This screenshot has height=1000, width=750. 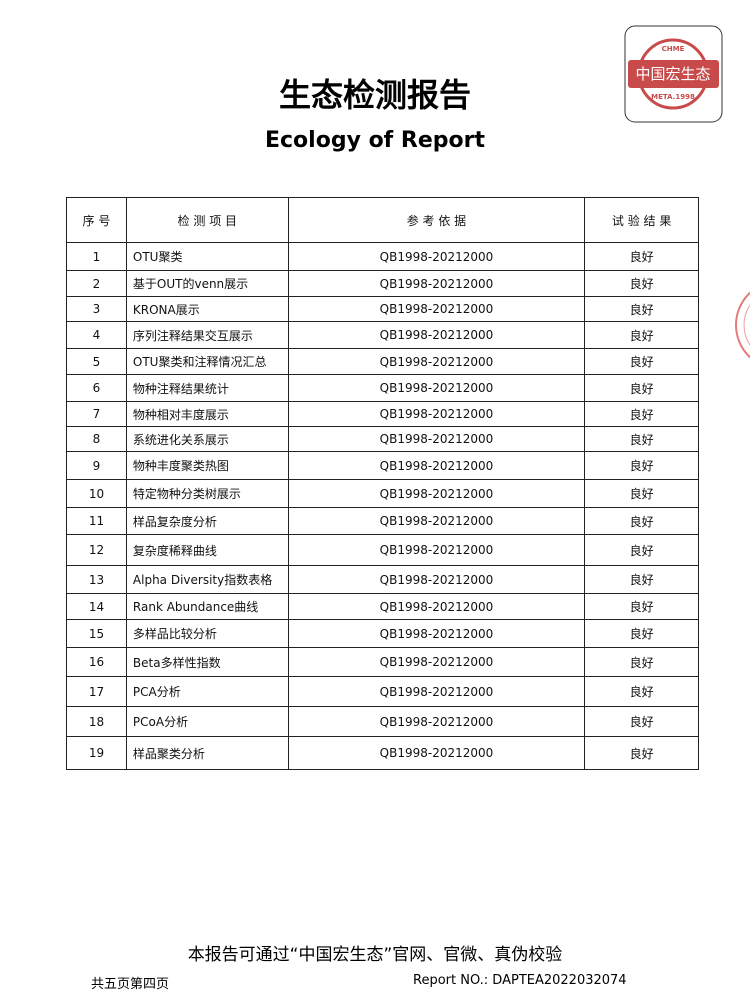 I want to click on table-cell: 样品复杂度分析, so click(x=207, y=521).